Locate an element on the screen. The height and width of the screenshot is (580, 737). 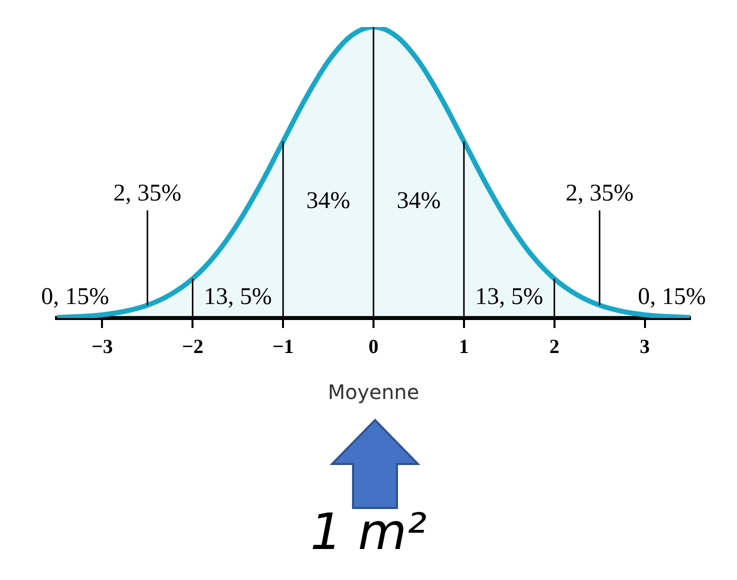
x-tick-label: 0 is located at coordinates (373, 347).